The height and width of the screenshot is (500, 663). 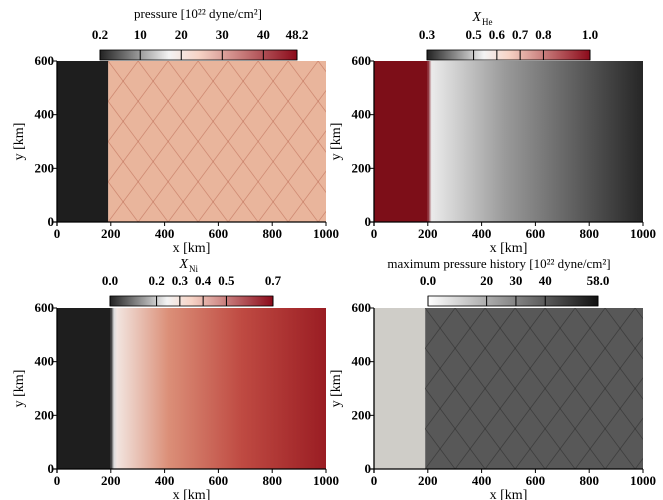 I want to click on shock-texture, so click(x=217, y=141).